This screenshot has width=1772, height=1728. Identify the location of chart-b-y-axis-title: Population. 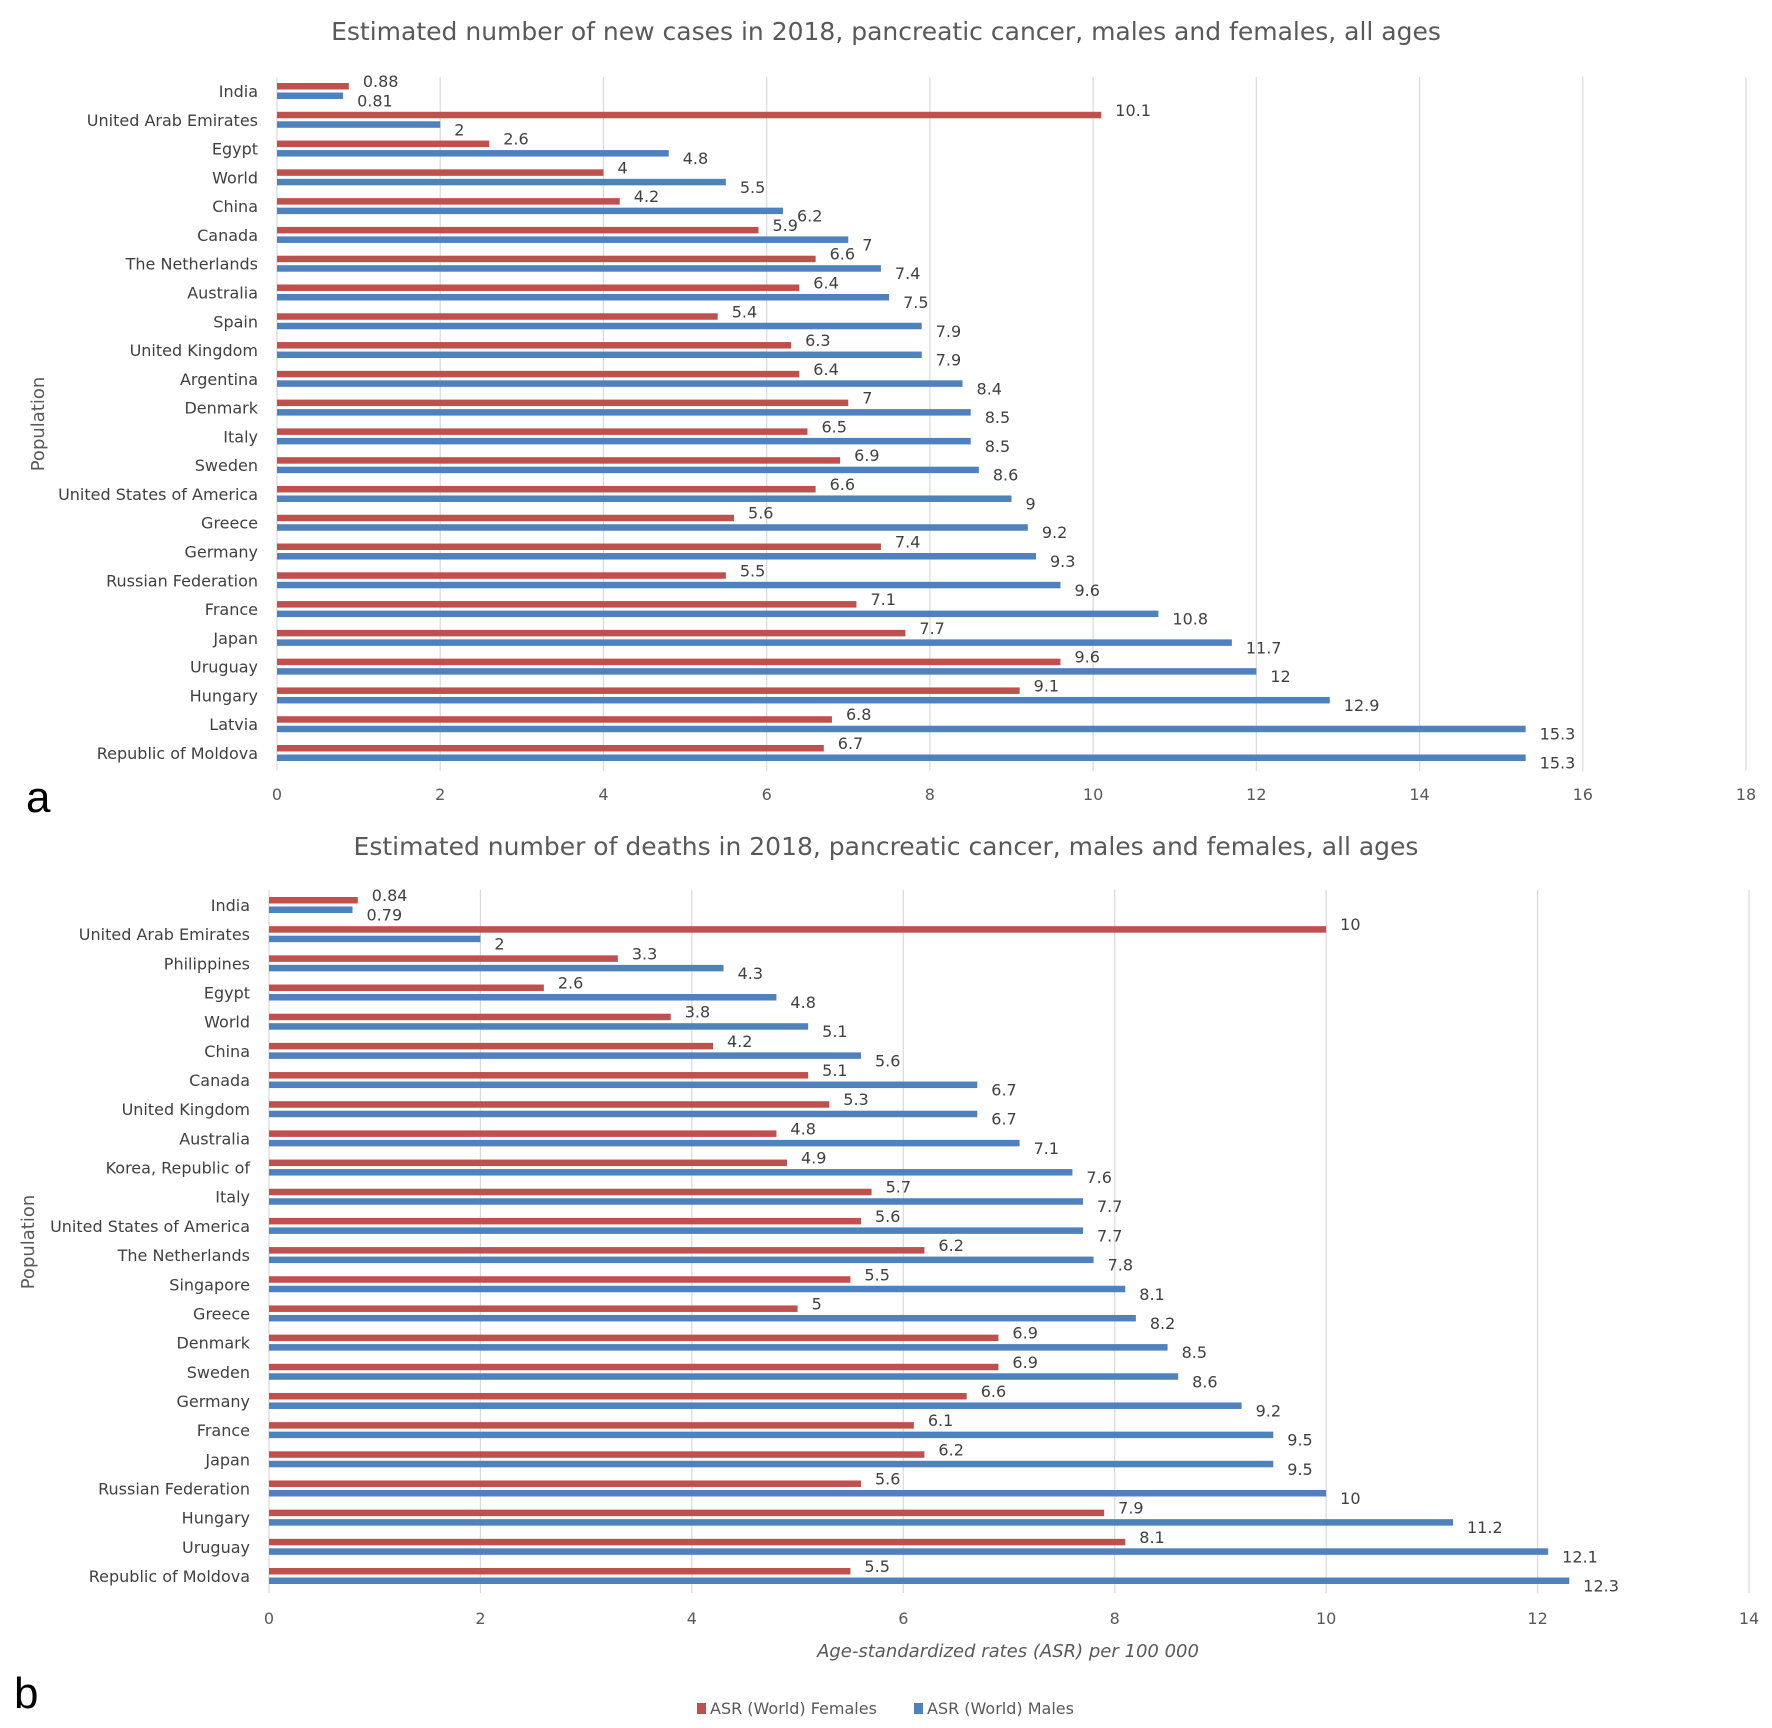
(28, 1242).